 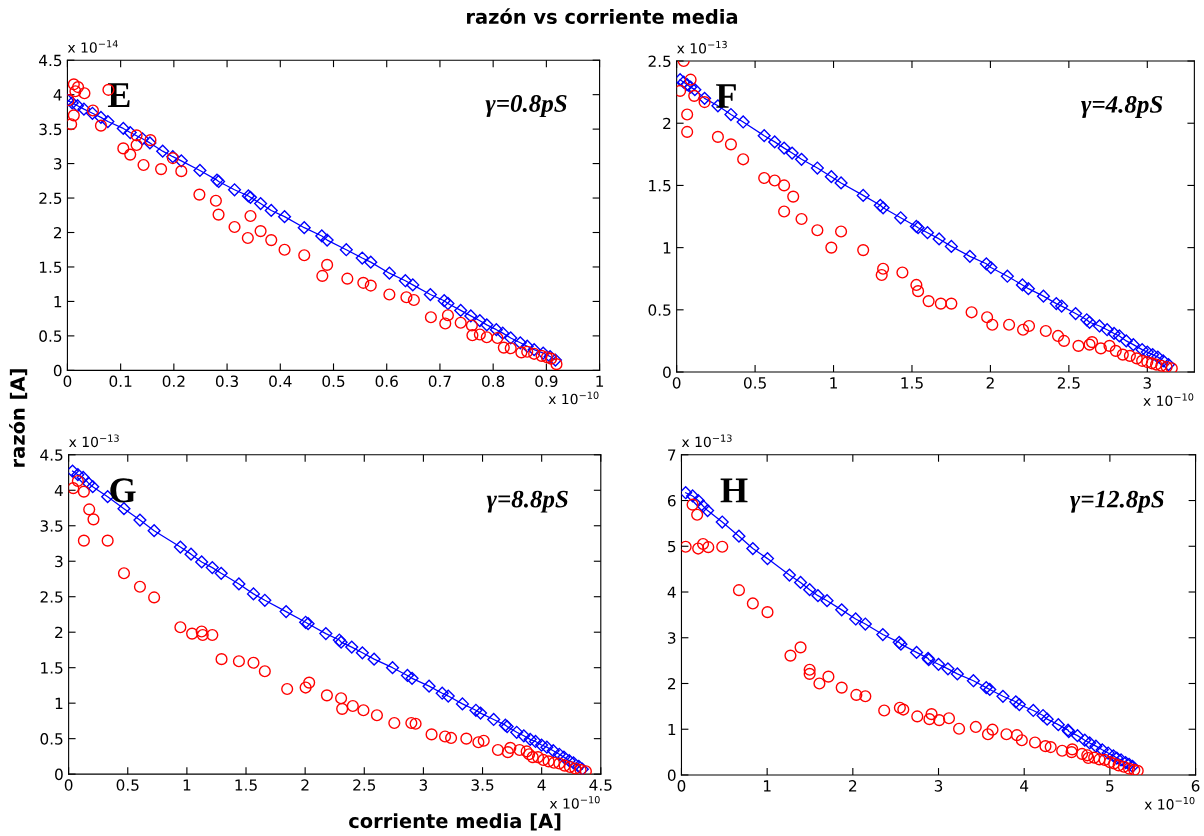 What do you see at coordinates (1195, 786) in the screenshot?
I see `x-tick-label: 6` at bounding box center [1195, 786].